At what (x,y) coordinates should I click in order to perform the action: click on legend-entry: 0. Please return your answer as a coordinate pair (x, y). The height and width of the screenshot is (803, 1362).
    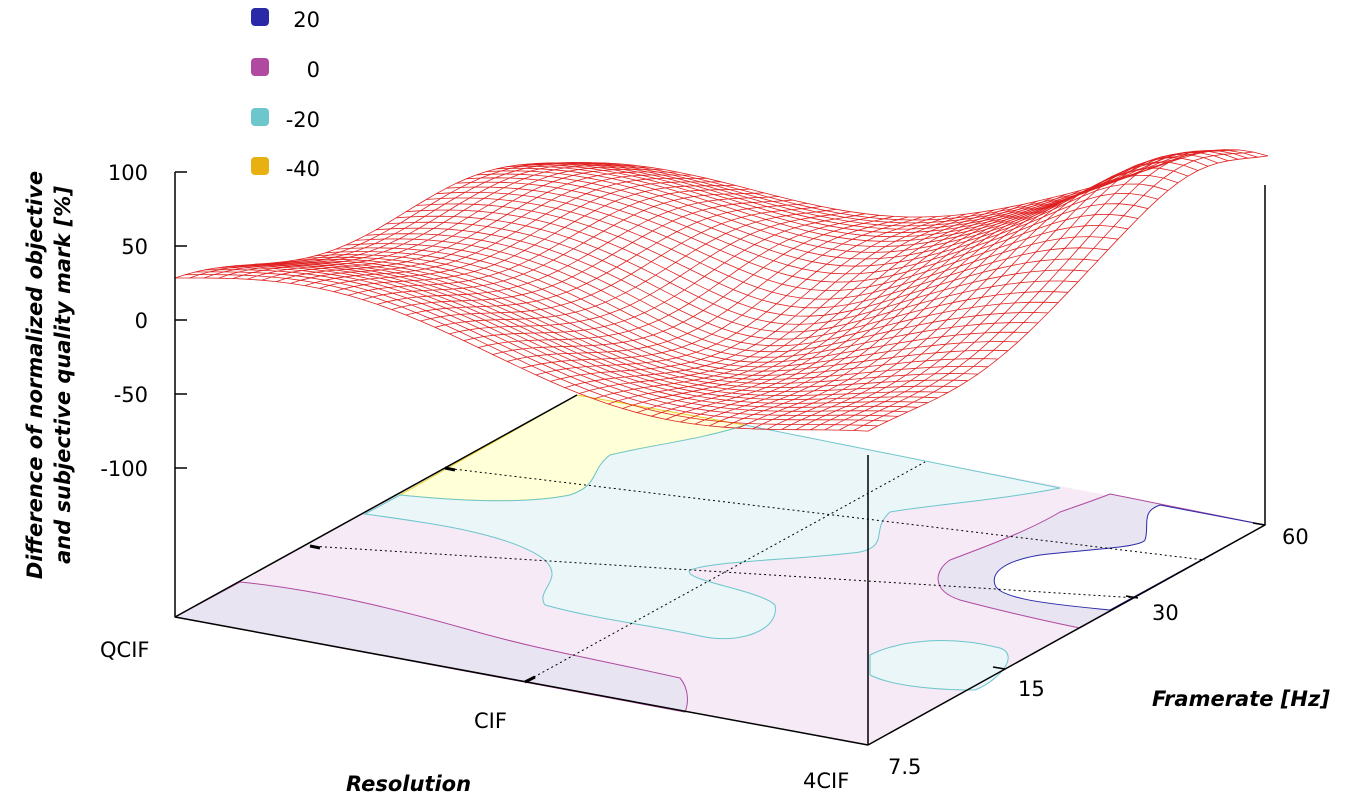
    Looking at the image, I should click on (285, 70).